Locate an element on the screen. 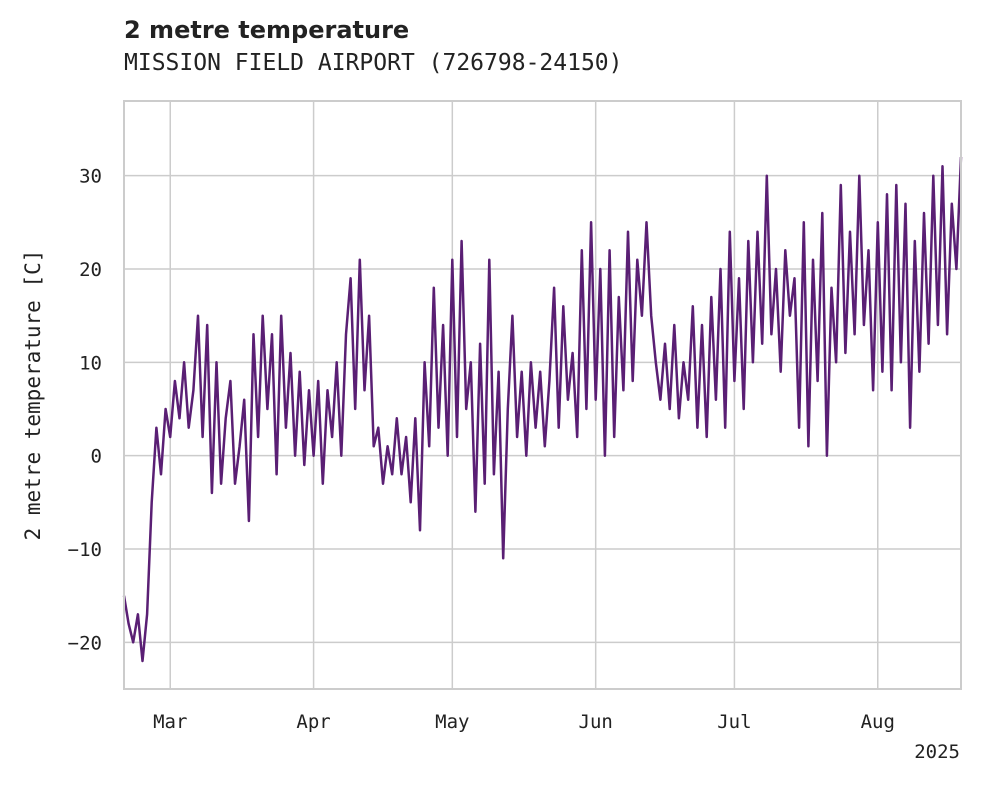  x-tick-label: Aug is located at coordinates (878, 722).